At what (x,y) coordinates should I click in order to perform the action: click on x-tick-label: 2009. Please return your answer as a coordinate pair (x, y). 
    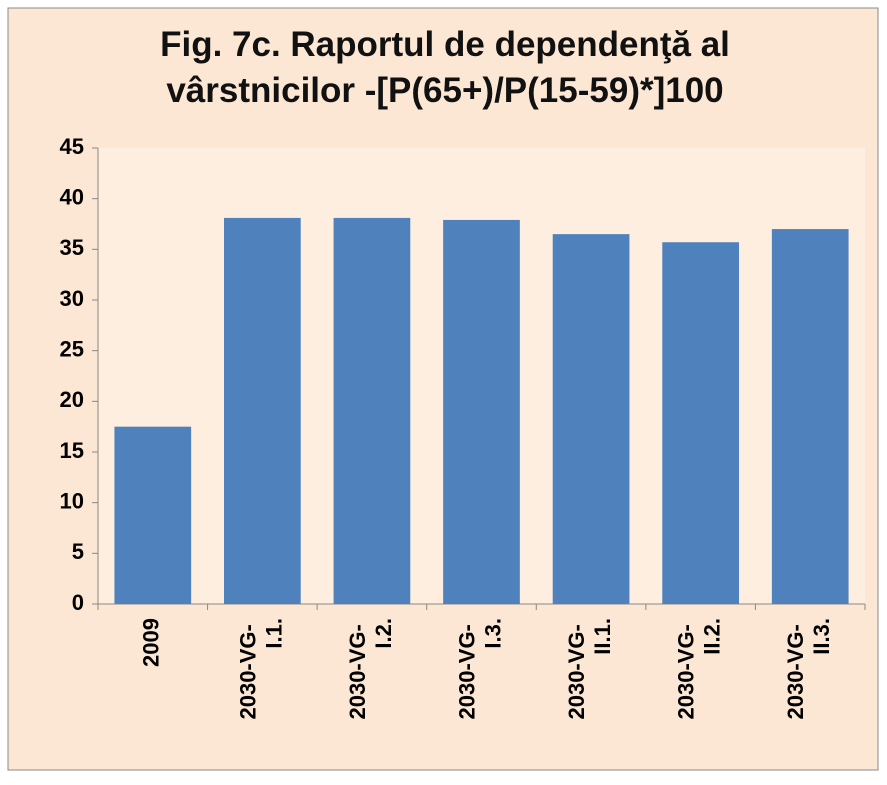
    Looking at the image, I should click on (151, 642).